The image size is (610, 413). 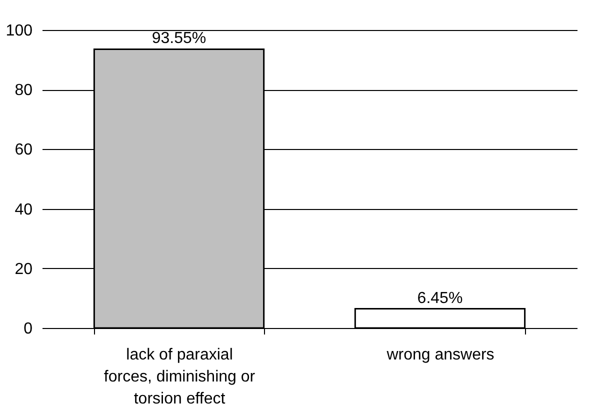 What do you see at coordinates (179, 39) in the screenshot?
I see `data-label: 93.55%` at bounding box center [179, 39].